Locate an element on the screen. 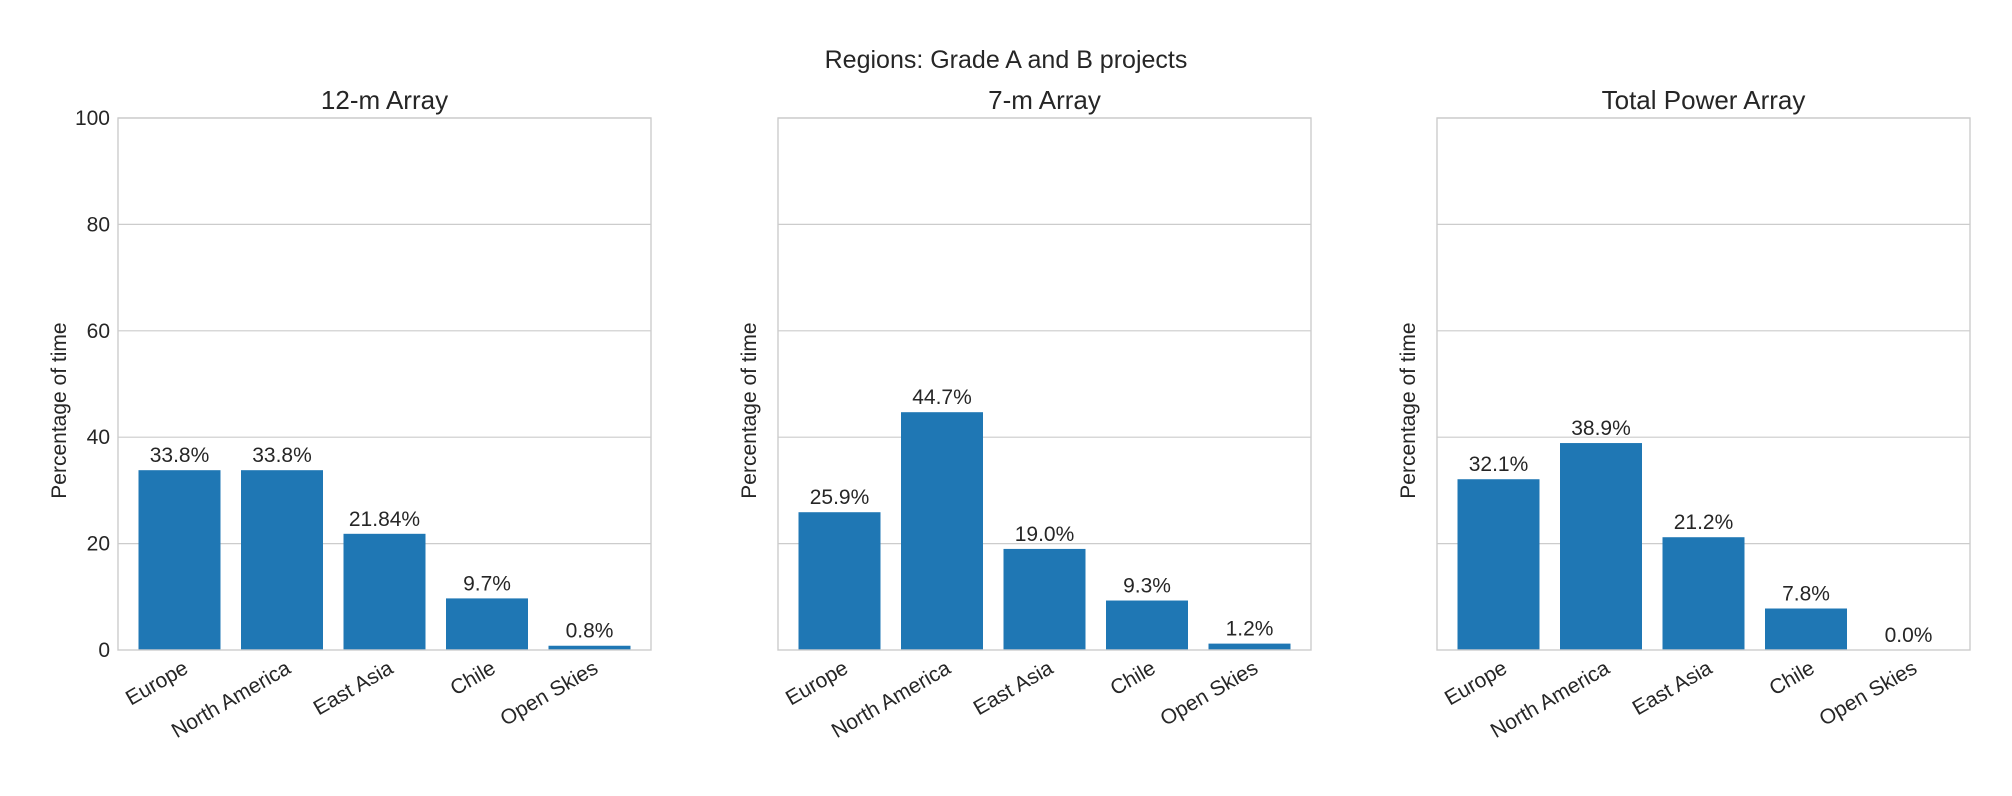  bar-value-label: 32.1% is located at coordinates (1499, 464).